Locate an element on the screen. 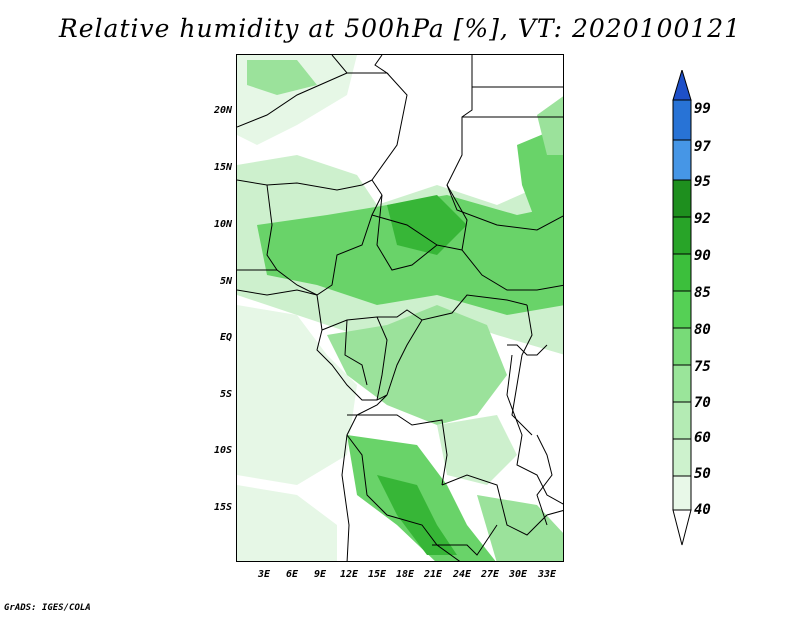 Image resolution: width=800 pixels, height=618 pixels. colorbar-label-40: 40 is located at coordinates (702, 510).